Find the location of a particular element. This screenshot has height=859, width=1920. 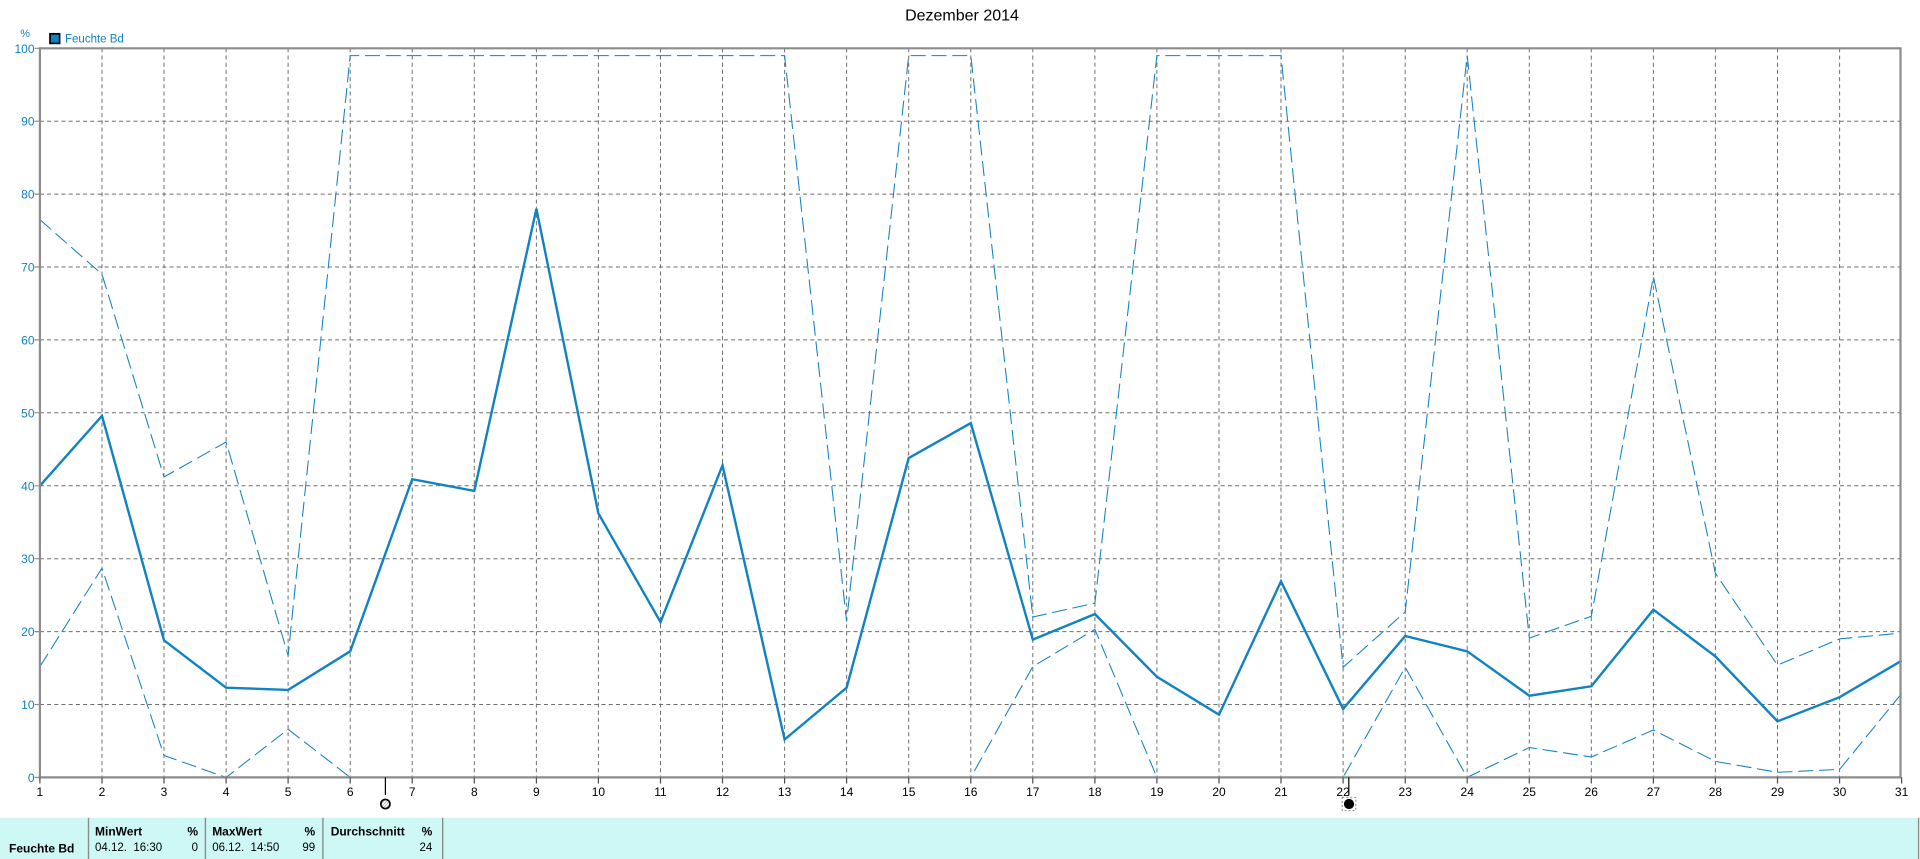

svg-text: 31 is located at coordinates (1902, 792).